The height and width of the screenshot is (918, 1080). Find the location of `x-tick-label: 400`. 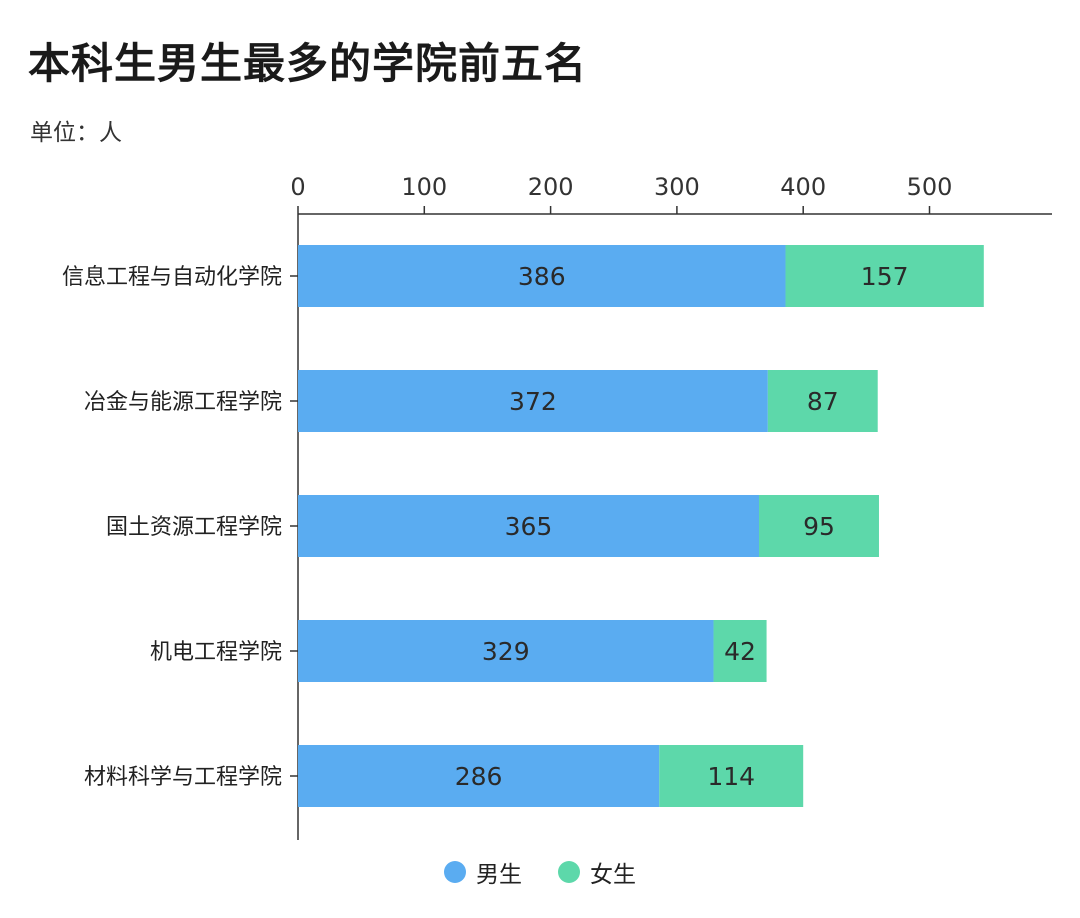

x-tick-label: 400 is located at coordinates (803, 187).